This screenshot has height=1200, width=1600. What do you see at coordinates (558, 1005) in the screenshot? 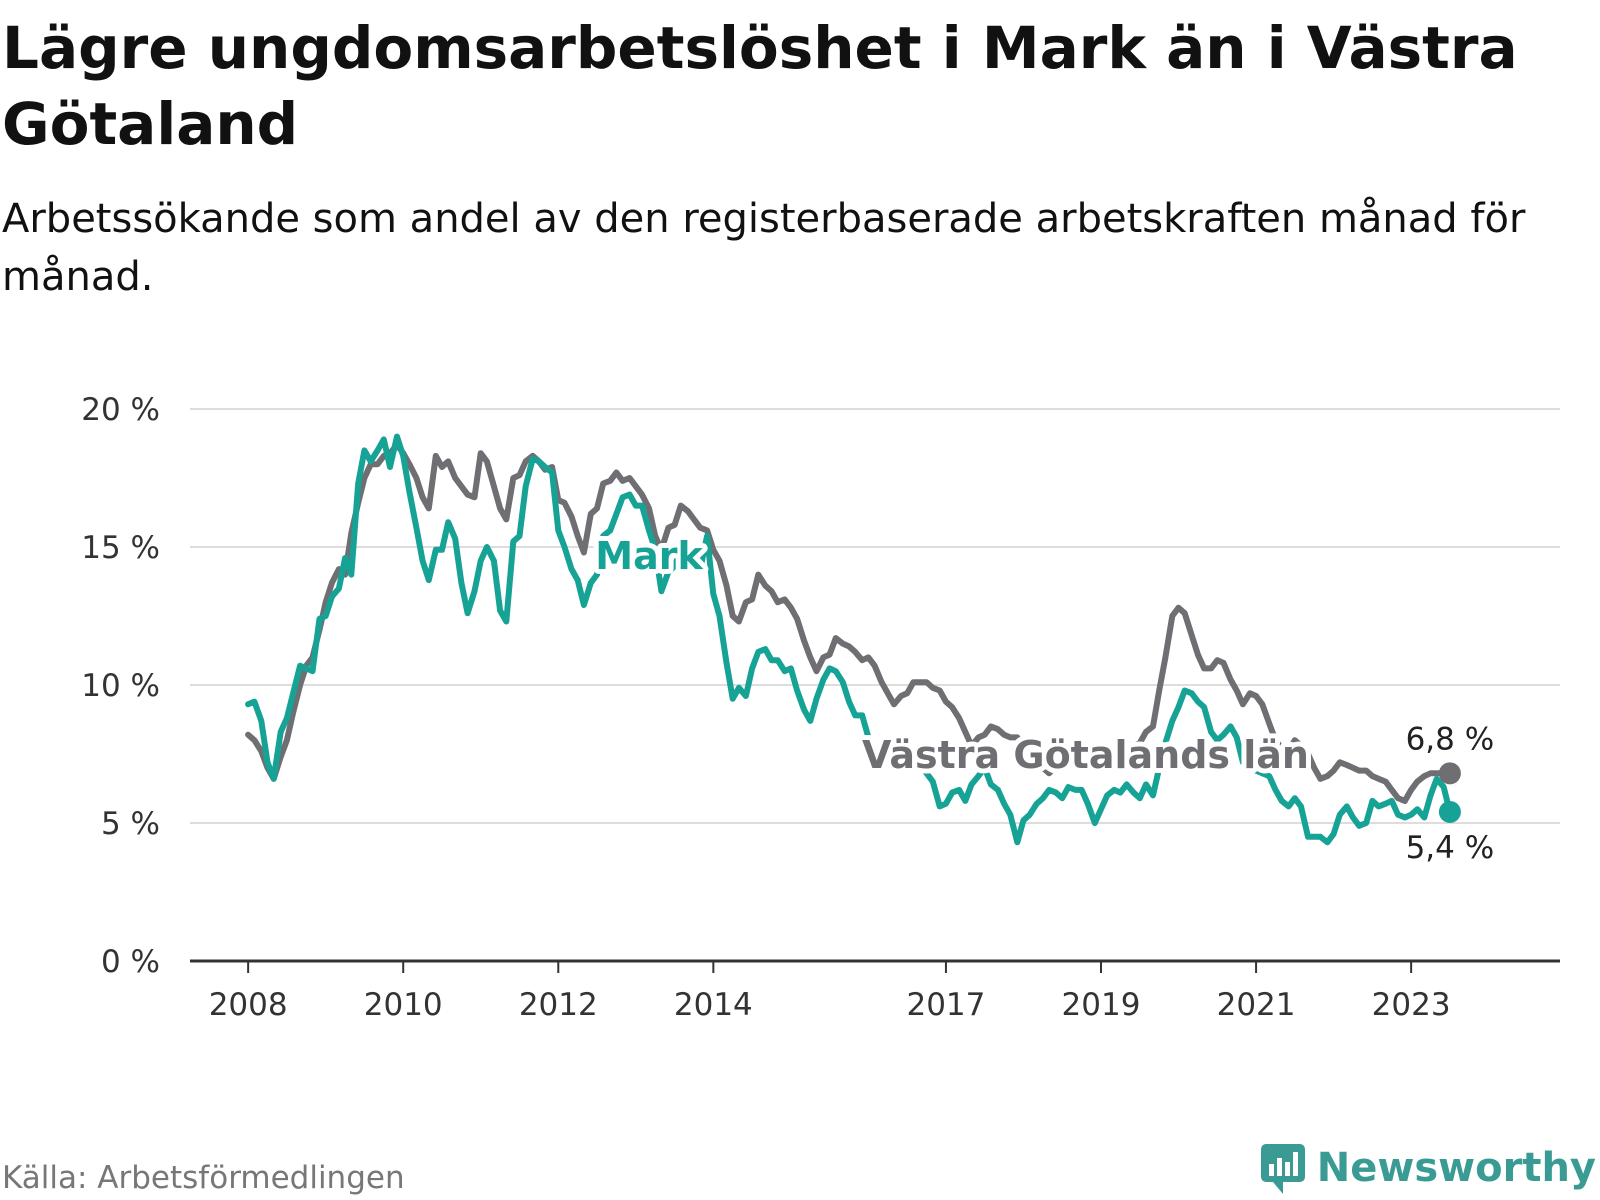
I see `x-tick-label: 2012` at bounding box center [558, 1005].